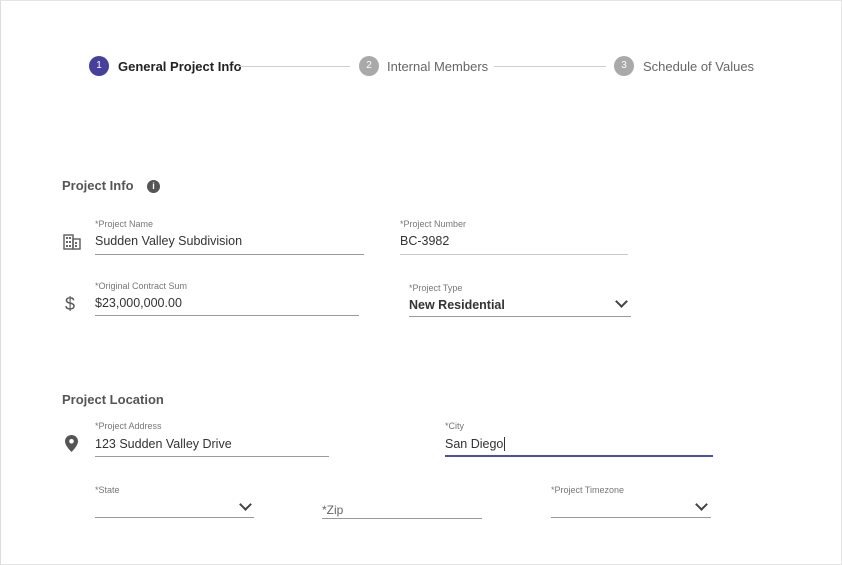  I want to click on info-icon: i, so click(153, 186).